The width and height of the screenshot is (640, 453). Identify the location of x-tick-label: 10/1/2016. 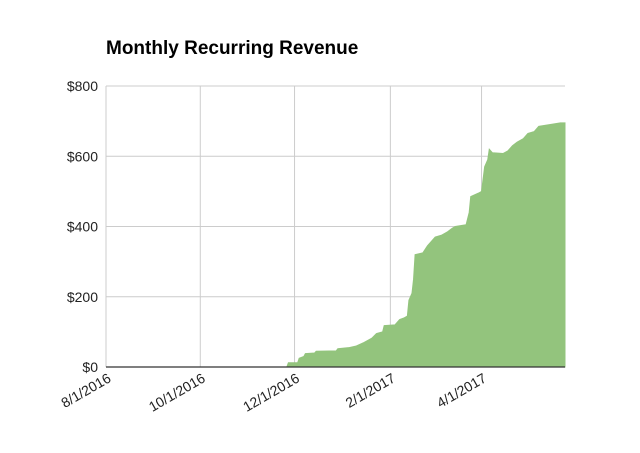
(177, 392).